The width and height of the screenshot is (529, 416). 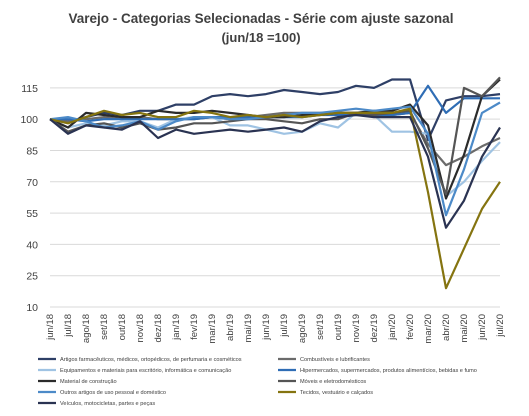 What do you see at coordinates (336, 393) in the screenshot?
I see `legend-entry: Tecidos, vestuário e calçados` at bounding box center [336, 393].